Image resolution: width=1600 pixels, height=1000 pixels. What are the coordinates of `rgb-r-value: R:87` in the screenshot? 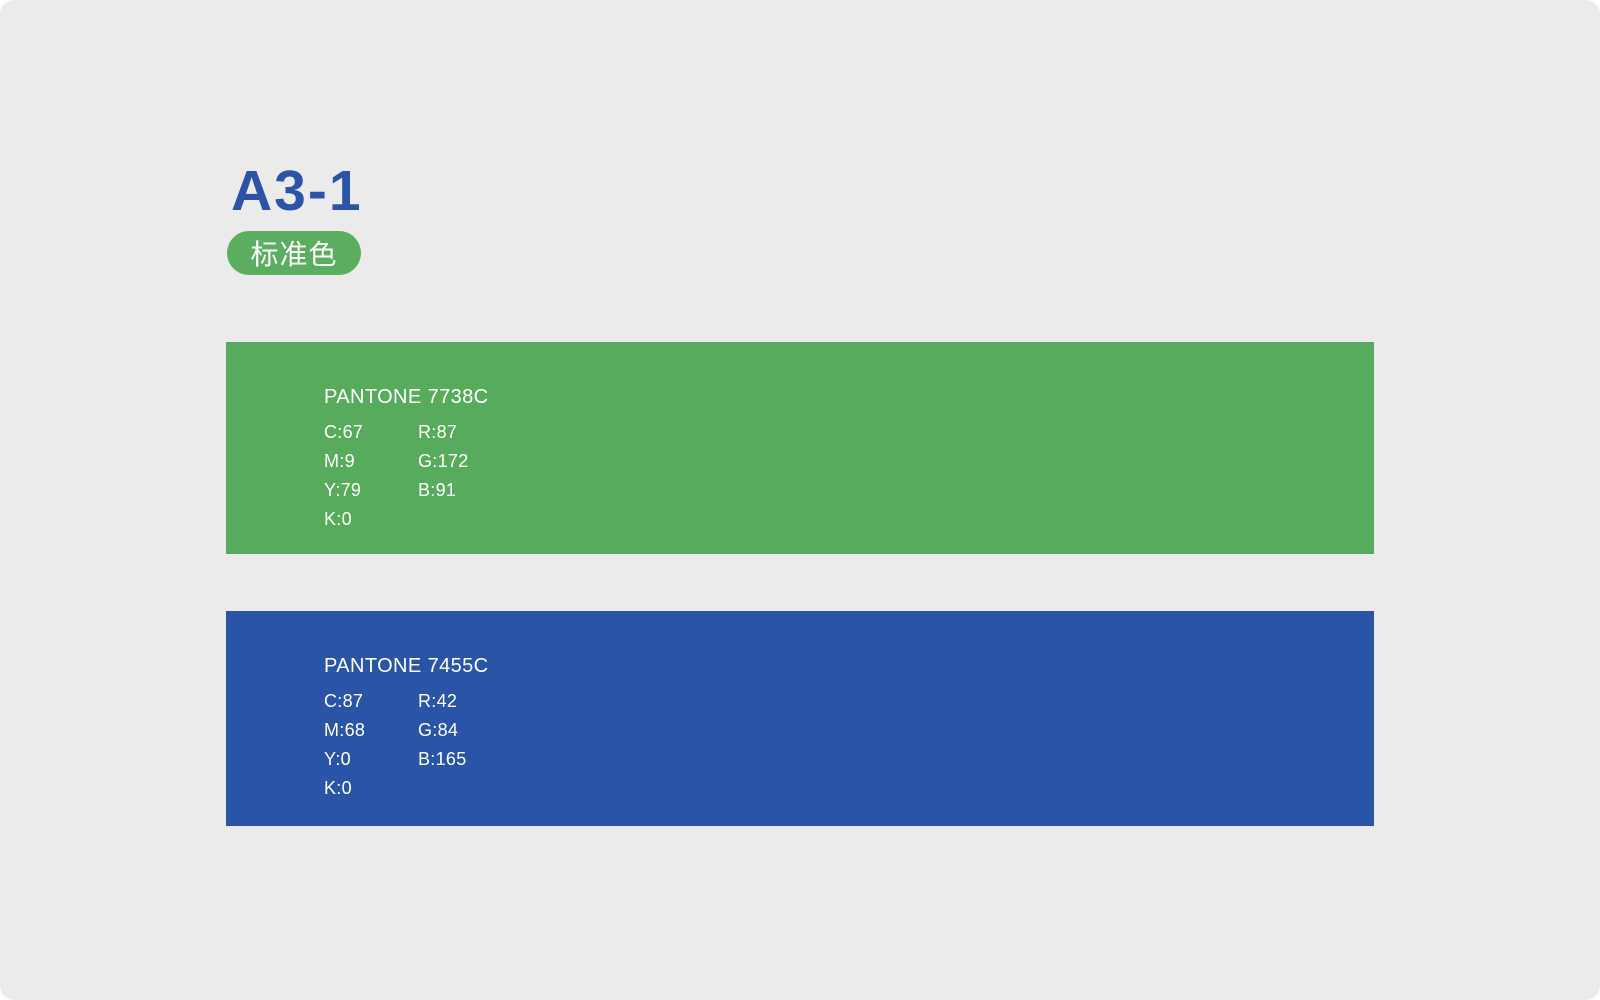 It's located at (438, 432).